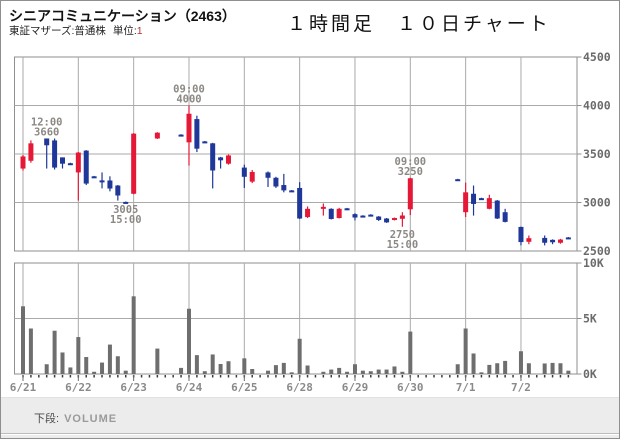 This screenshot has width=620, height=439. Describe the element at coordinates (124, 31) in the screenshot. I see `unit-label: 単位:` at that location.